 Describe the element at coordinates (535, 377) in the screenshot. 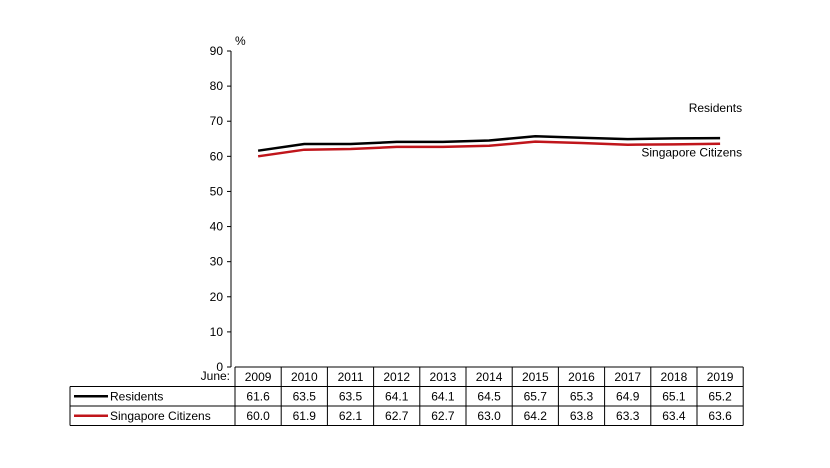

I see `x-tick-label: 2015` at that location.